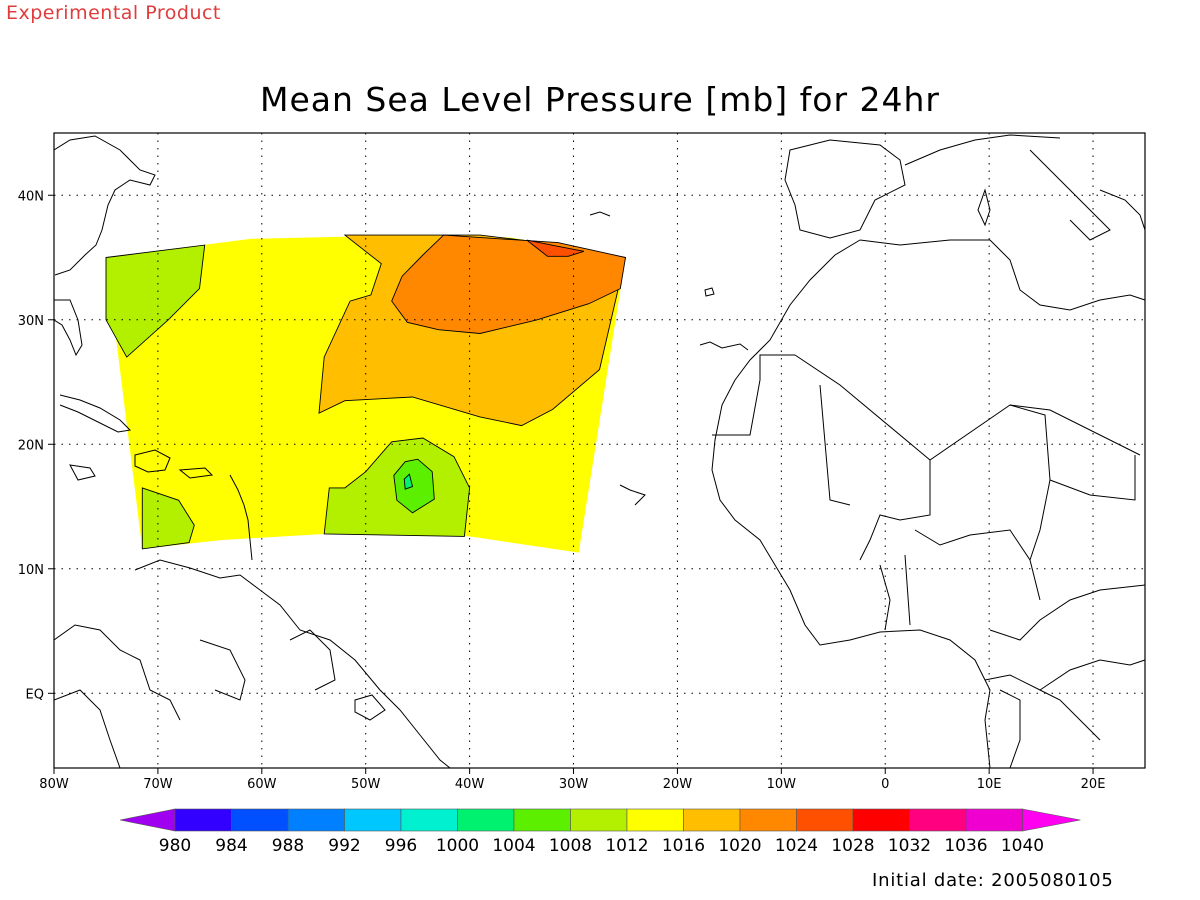 This screenshot has width=1200, height=900. I want to click on experimental-product-label: Experimental Product, so click(113, 13).